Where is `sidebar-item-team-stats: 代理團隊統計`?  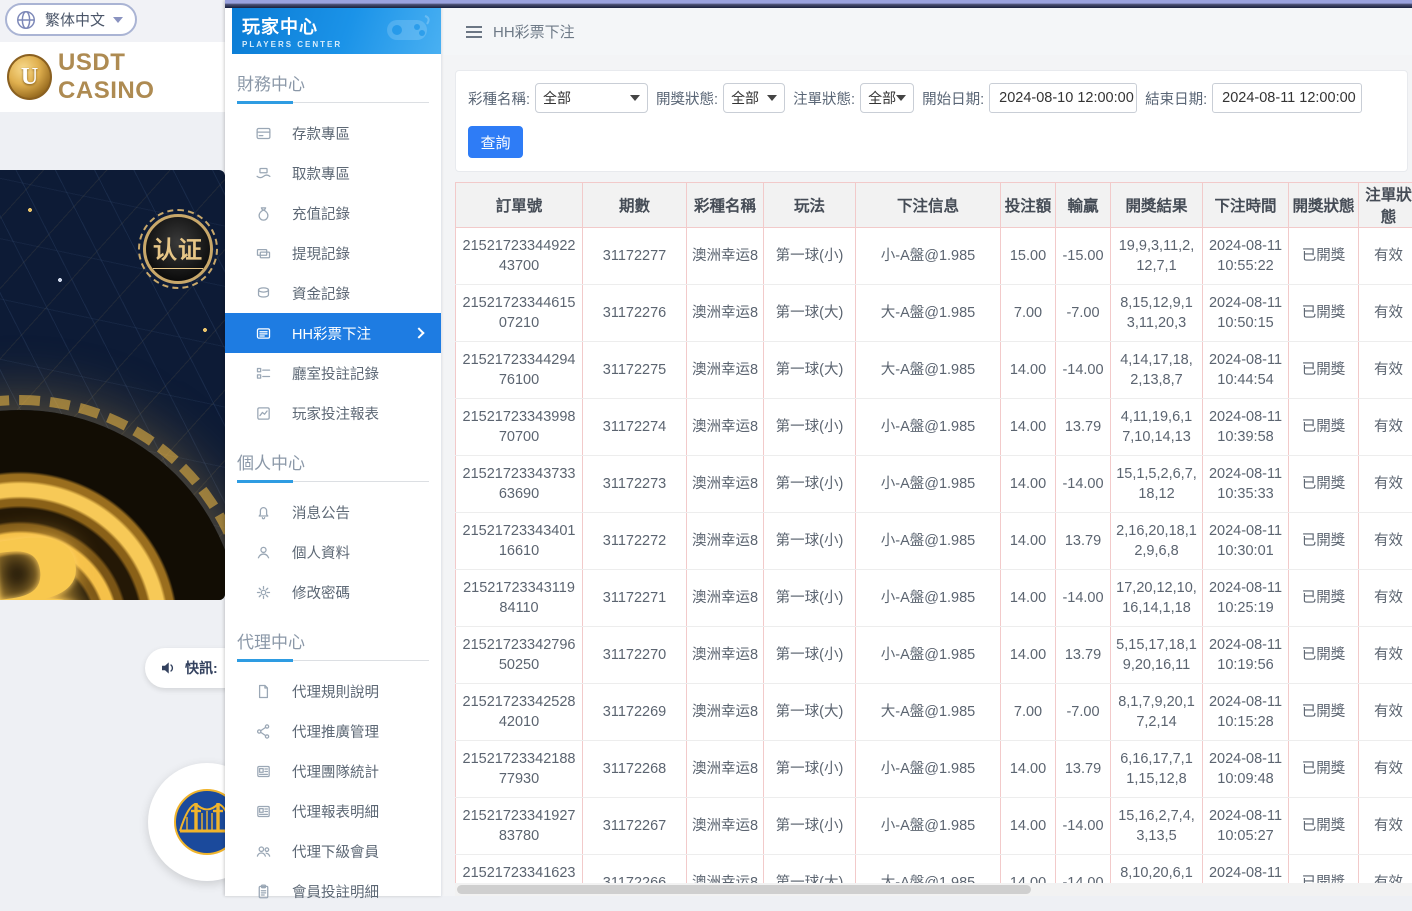
sidebar-item-team-stats: 代理團隊統計 is located at coordinates (333, 771).